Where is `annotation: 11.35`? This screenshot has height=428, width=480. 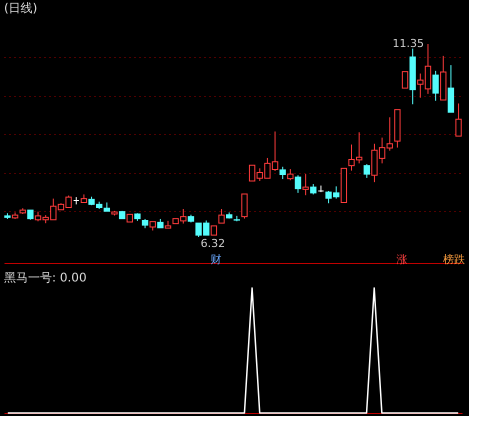 annotation: 11.35 is located at coordinates (408, 43).